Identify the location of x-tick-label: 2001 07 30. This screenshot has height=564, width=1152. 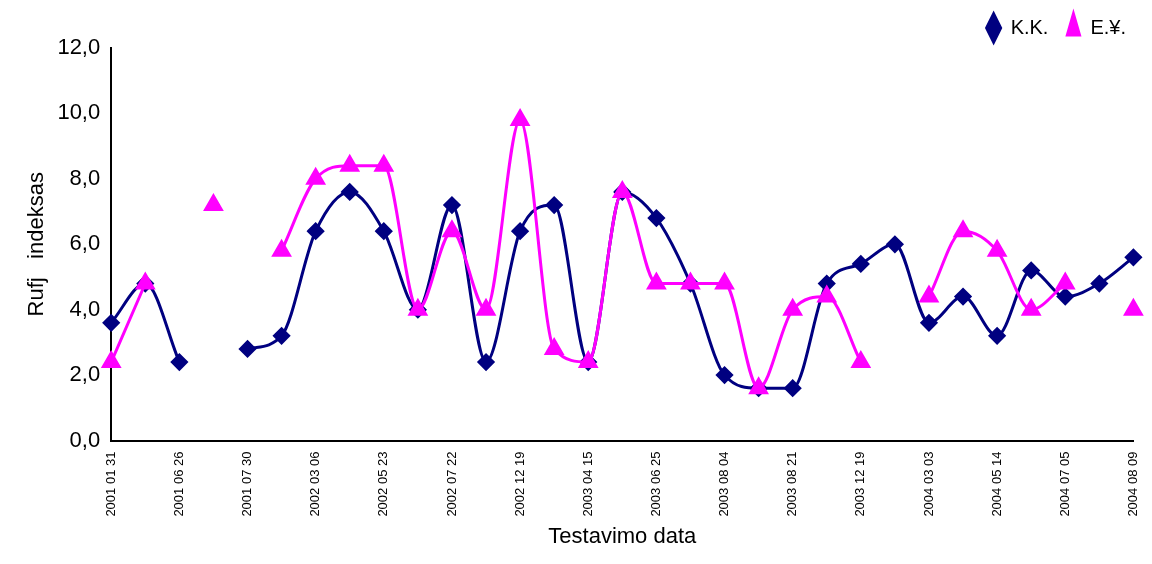
(247, 484).